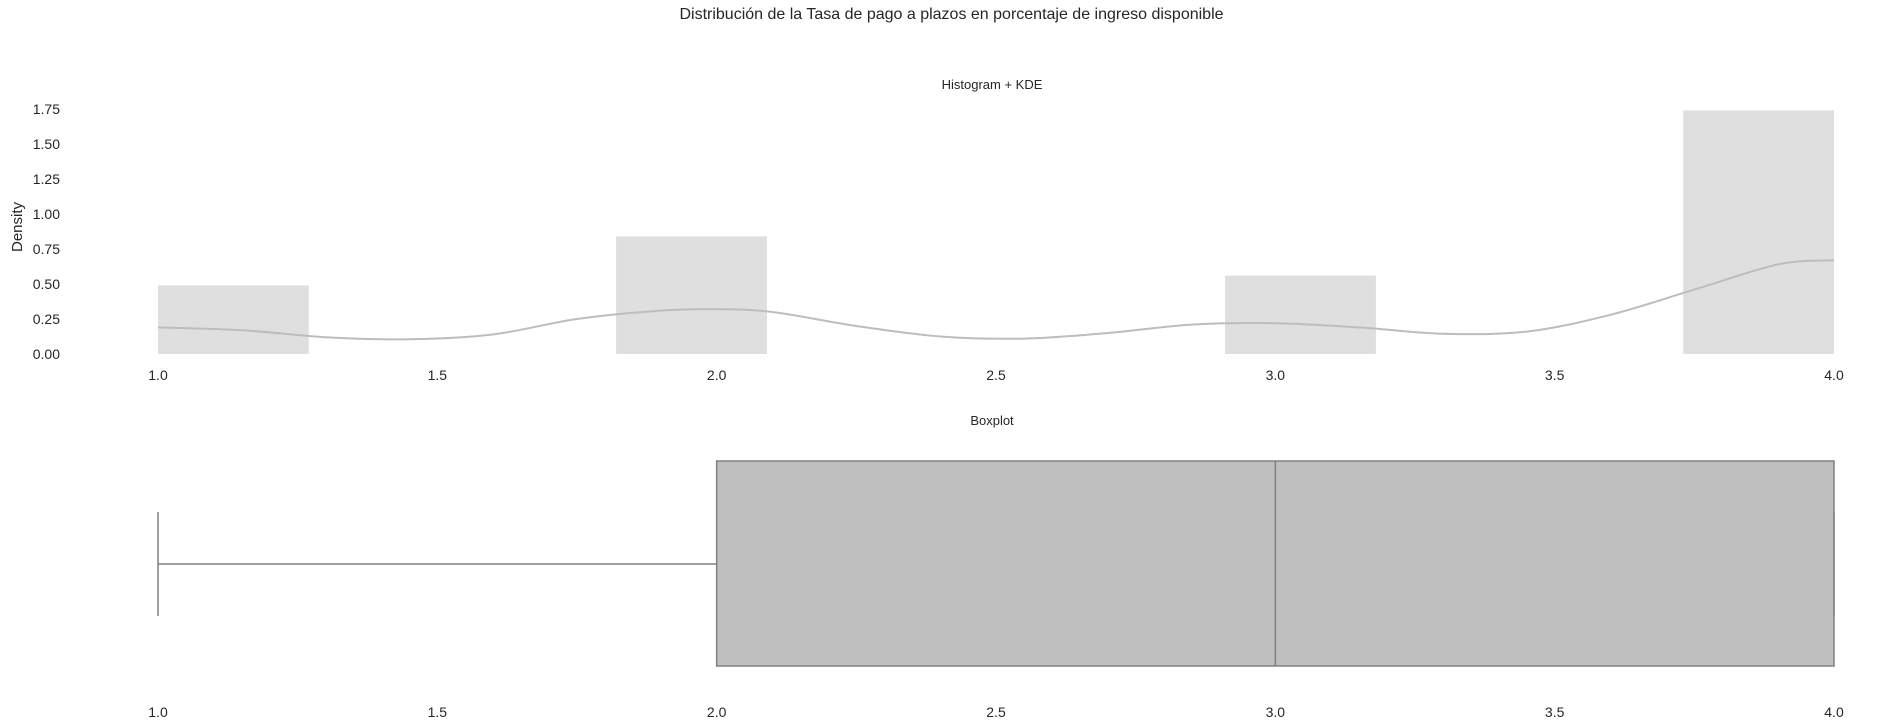 This screenshot has width=1903, height=721. Describe the element at coordinates (1555, 712) in the screenshot. I see `boxplot-x-tick-label-5: 3.5` at that location.